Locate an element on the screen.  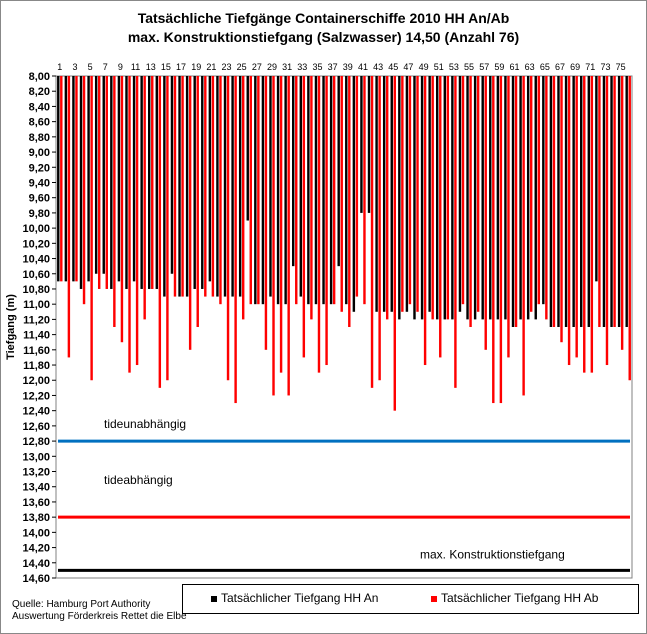
y-tick-label: 12,40 is located at coordinates (36, 412).